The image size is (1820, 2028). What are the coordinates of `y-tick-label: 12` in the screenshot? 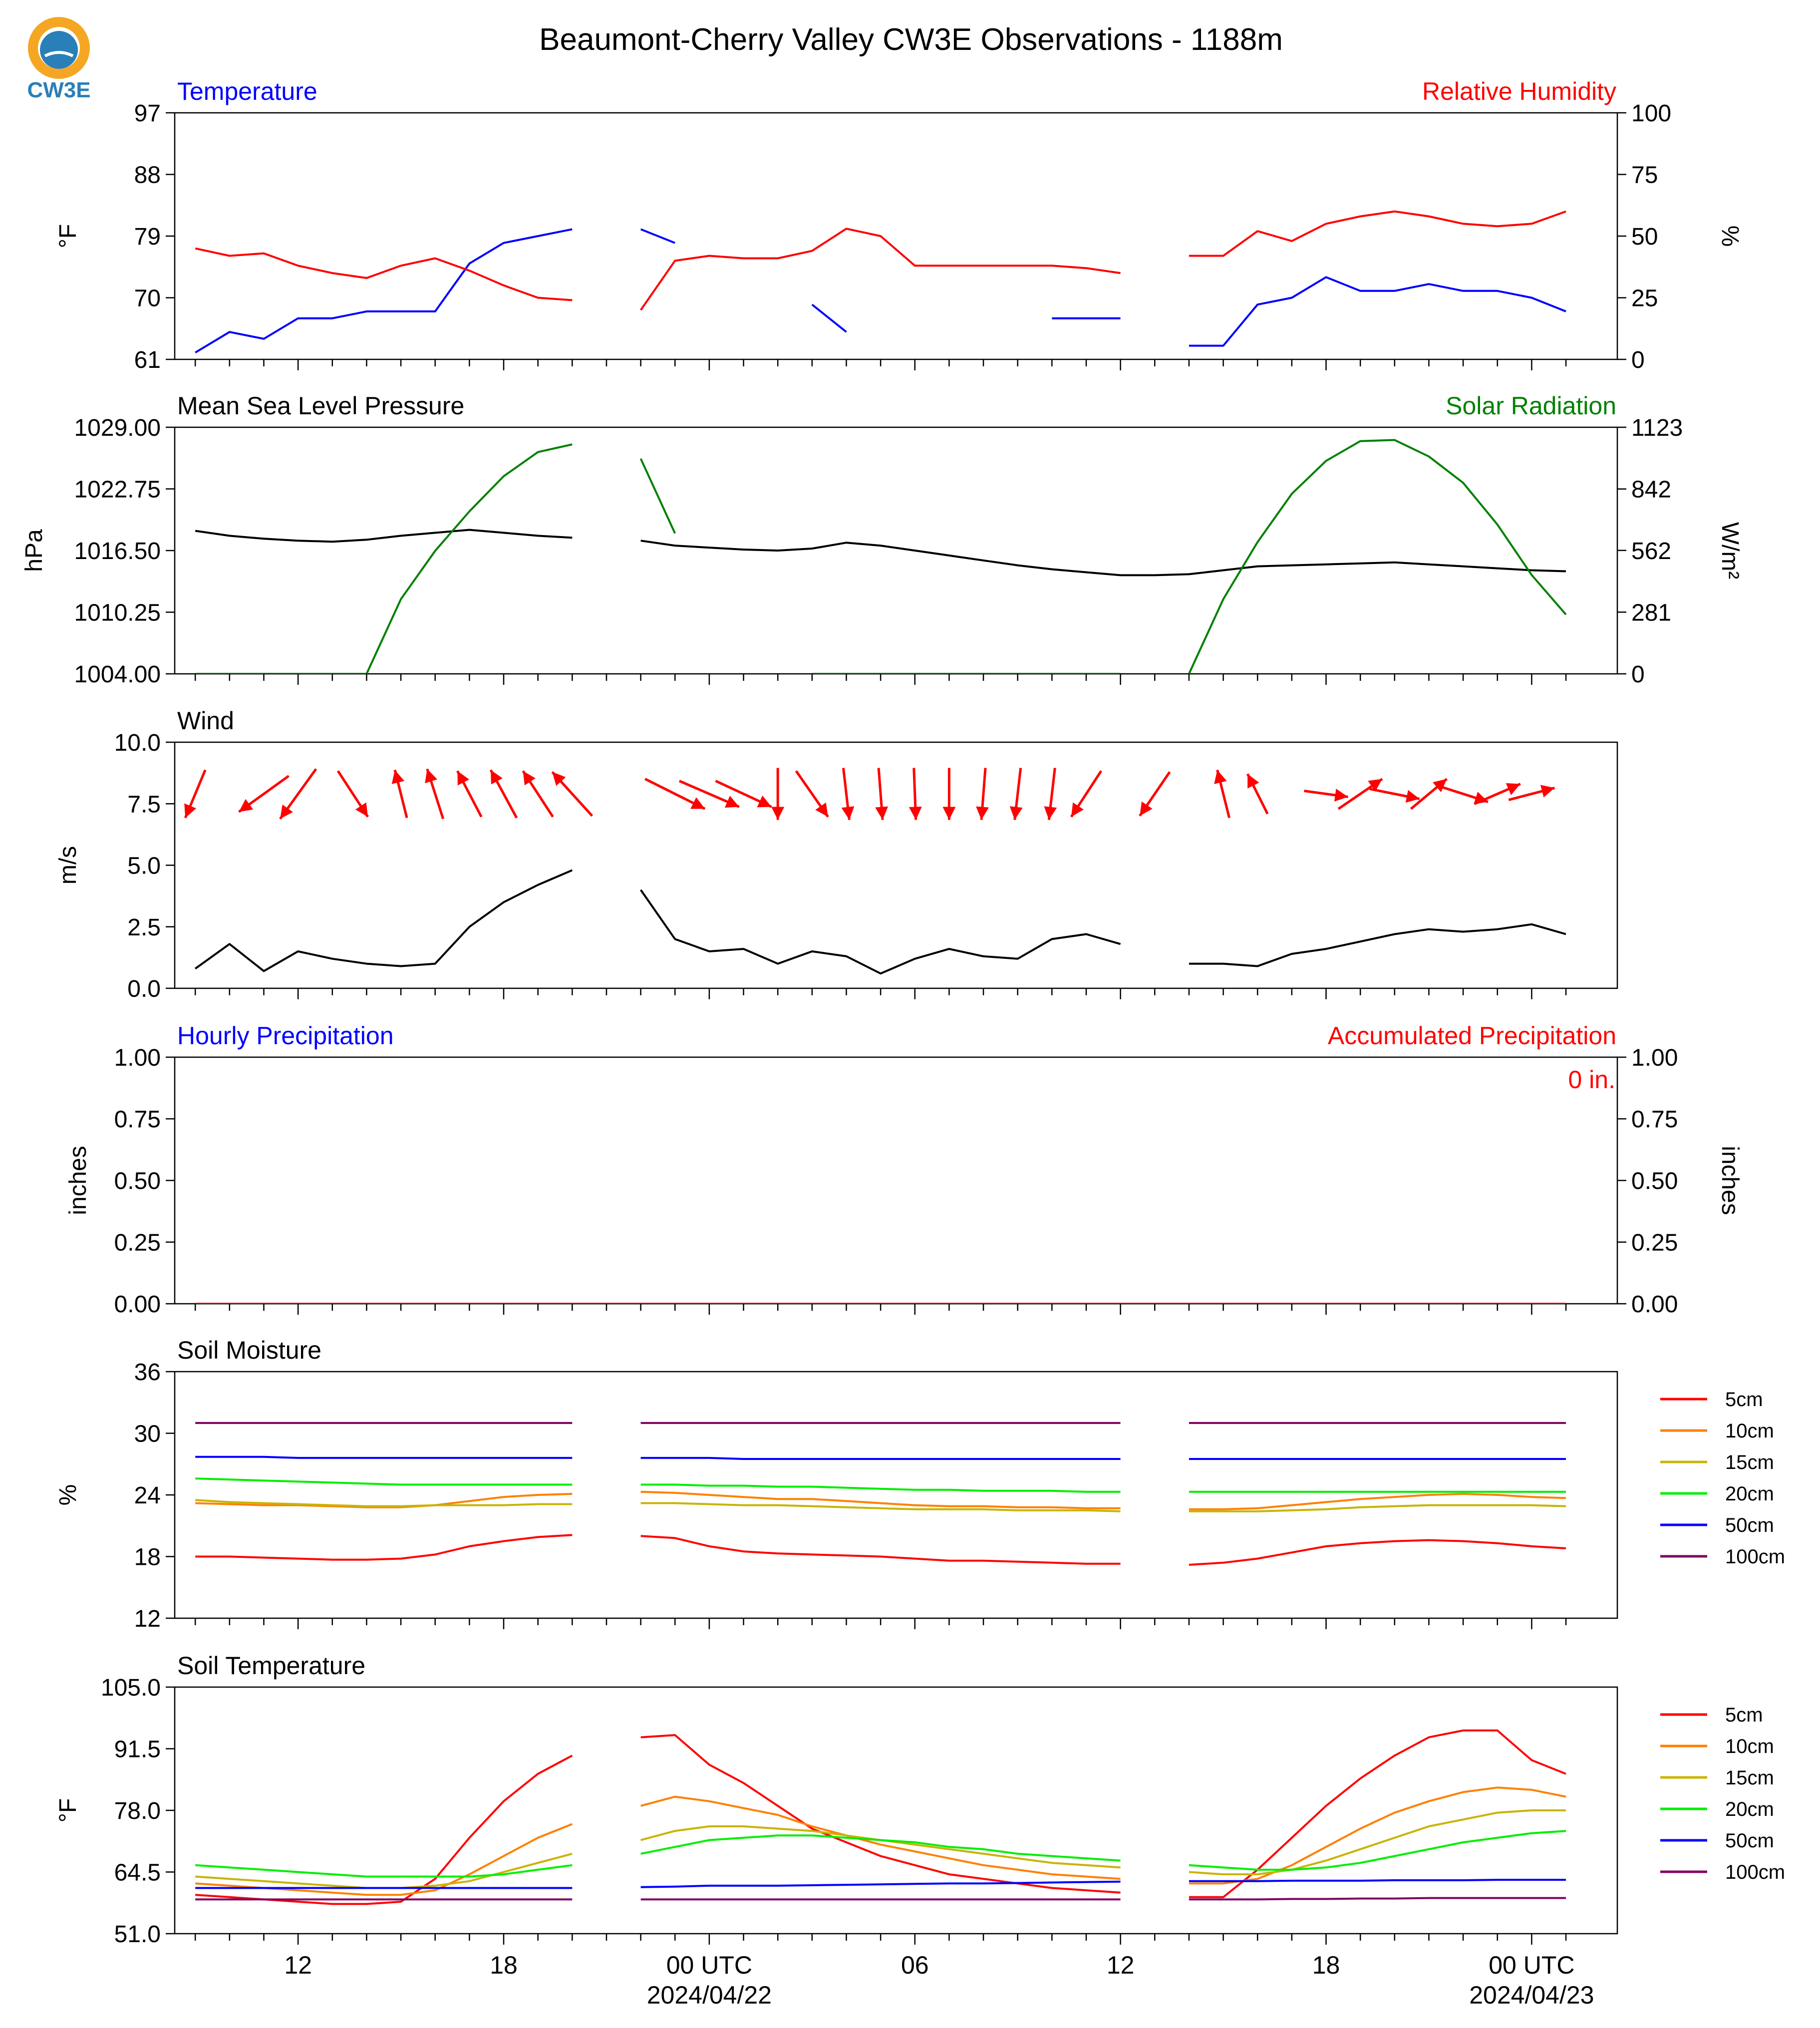 It's located at (147, 1619).